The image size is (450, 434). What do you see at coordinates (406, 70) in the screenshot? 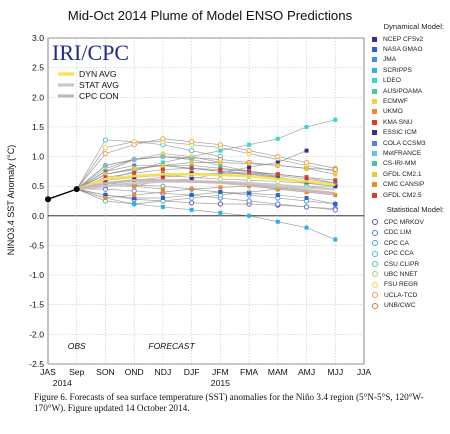
I see `legend-item: SCRIPPS` at bounding box center [406, 70].